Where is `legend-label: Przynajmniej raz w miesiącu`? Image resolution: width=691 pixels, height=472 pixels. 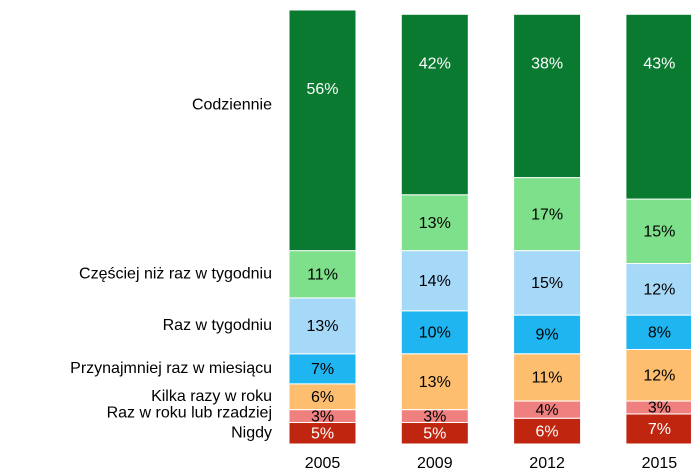
legend-label: Przynajmniej raz w miesiącu is located at coordinates (171, 368).